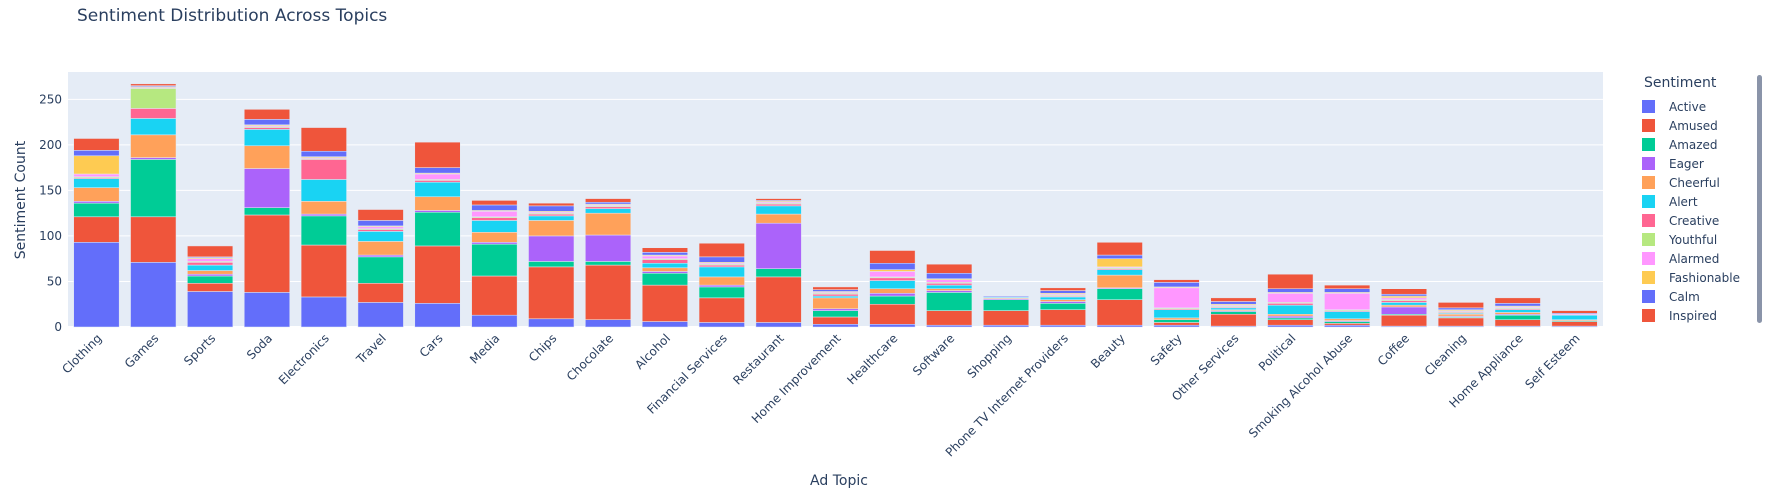 The image size is (1767, 491). What do you see at coordinates (1696, 182) in the screenshot?
I see `legend-item: Cheerful` at bounding box center [1696, 182].